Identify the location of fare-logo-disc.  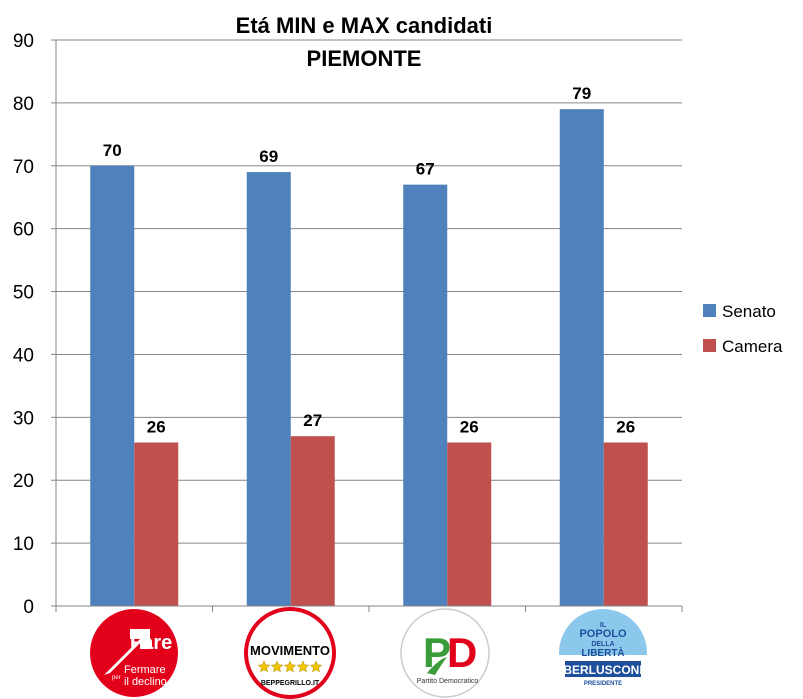
(134, 653).